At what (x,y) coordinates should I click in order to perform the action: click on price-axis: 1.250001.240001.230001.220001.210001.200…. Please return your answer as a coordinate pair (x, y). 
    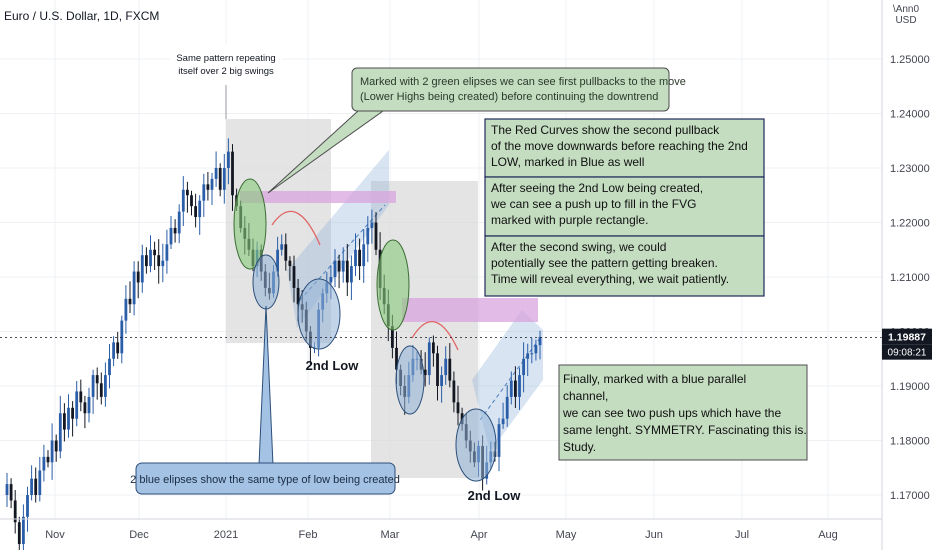
    Looking at the image, I should click on (906, 275).